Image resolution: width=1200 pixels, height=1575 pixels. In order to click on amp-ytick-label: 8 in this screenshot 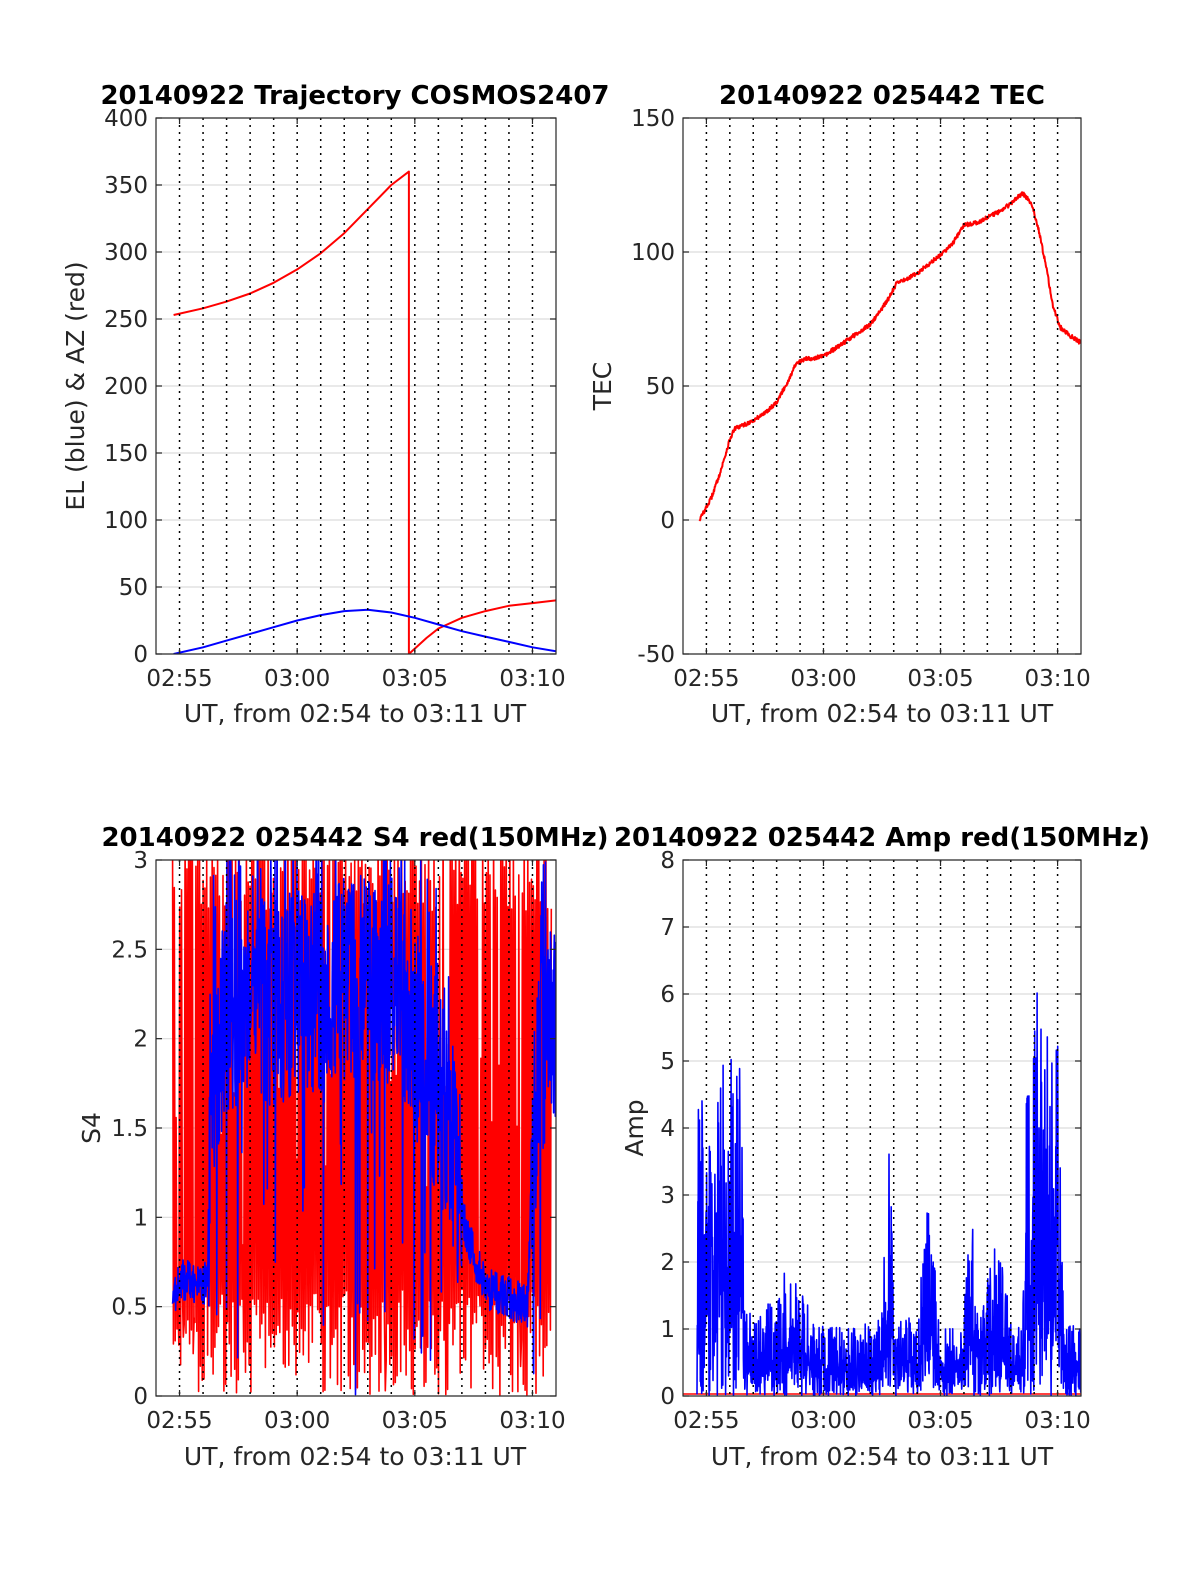, I will do `click(667, 861)`.